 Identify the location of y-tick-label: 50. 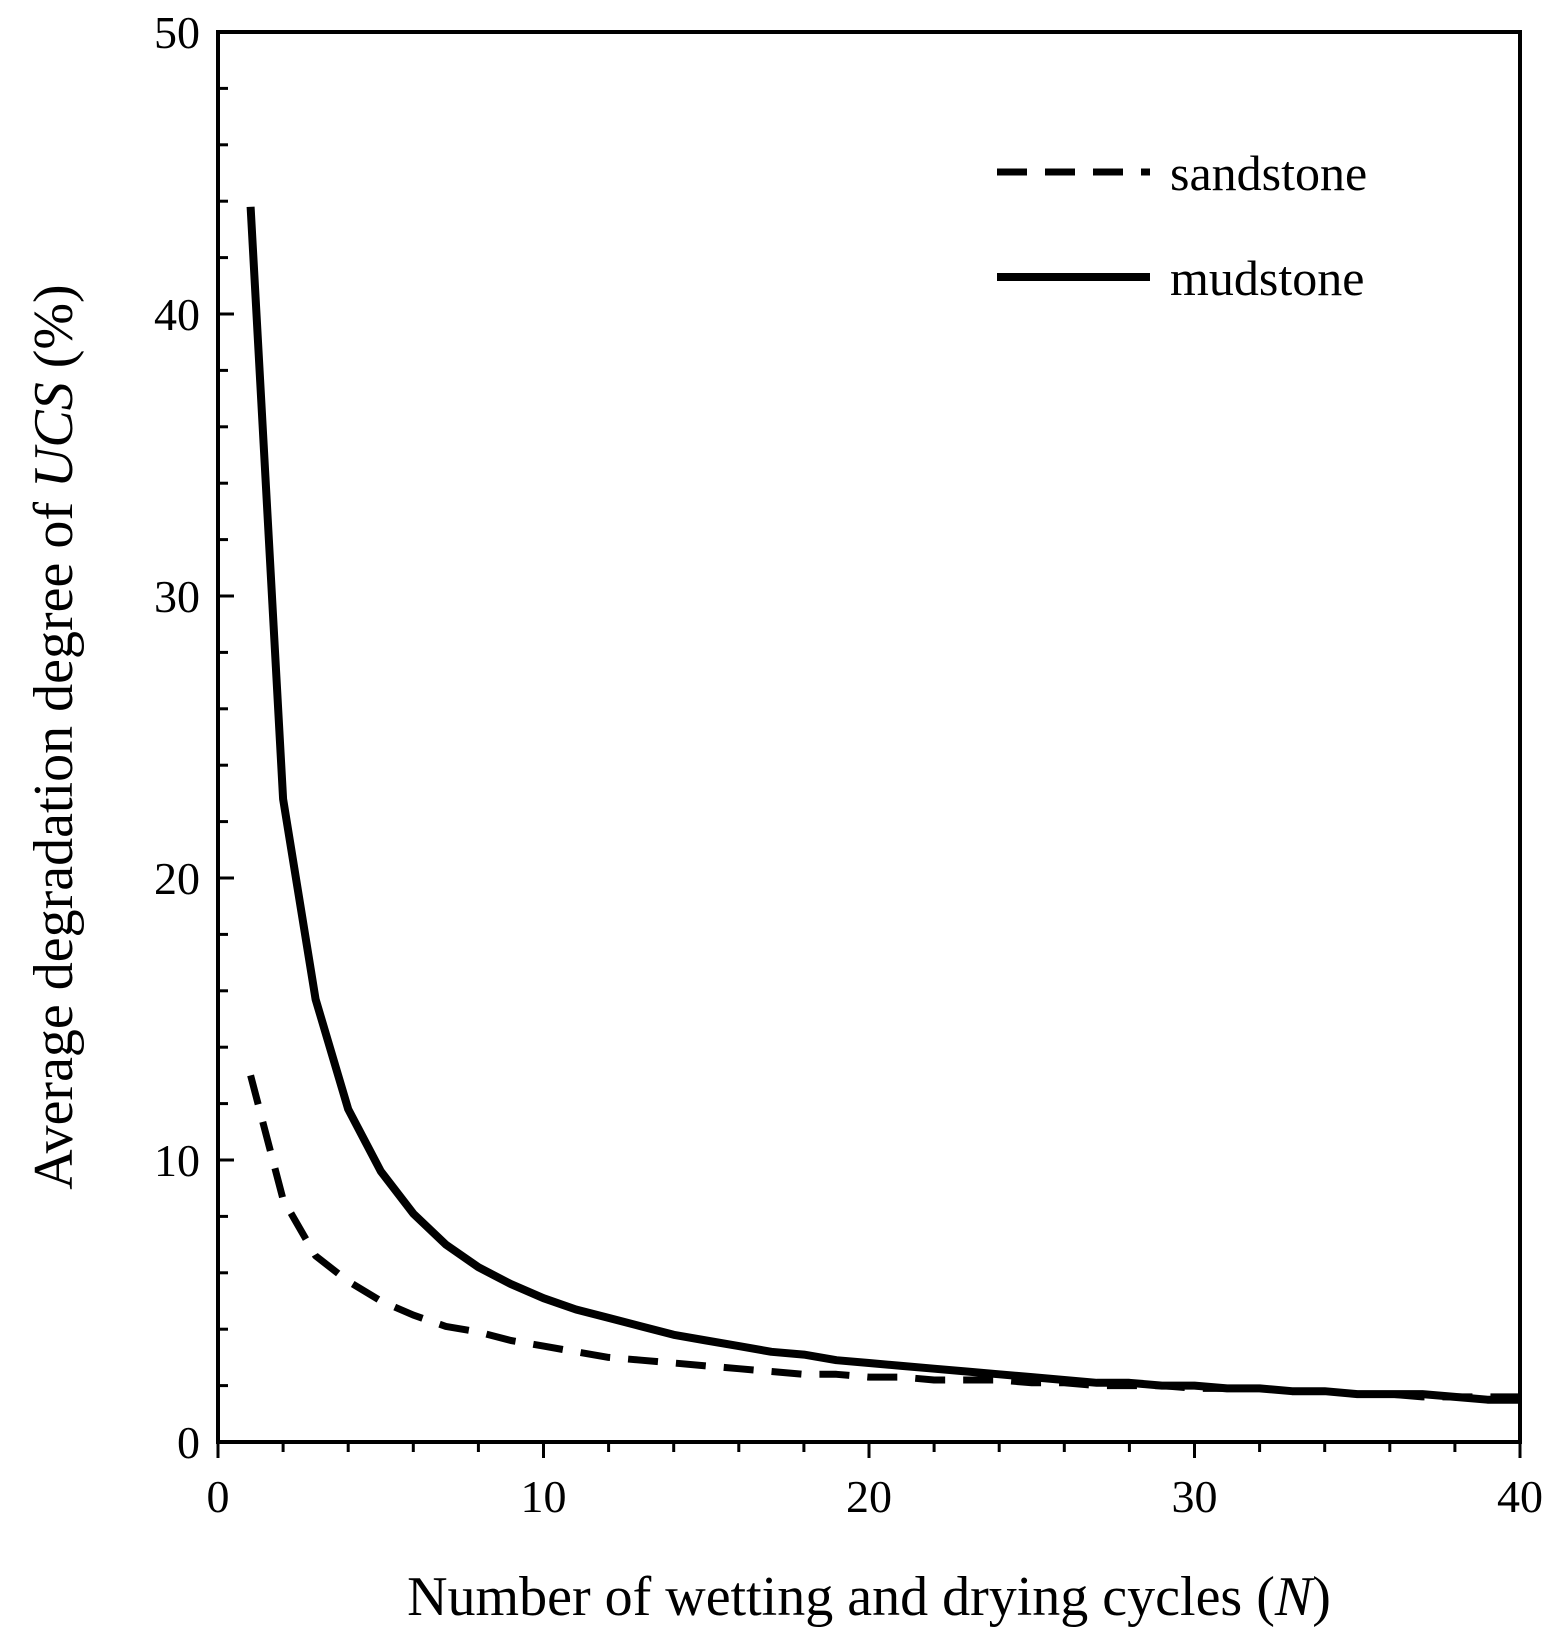
(177, 32).